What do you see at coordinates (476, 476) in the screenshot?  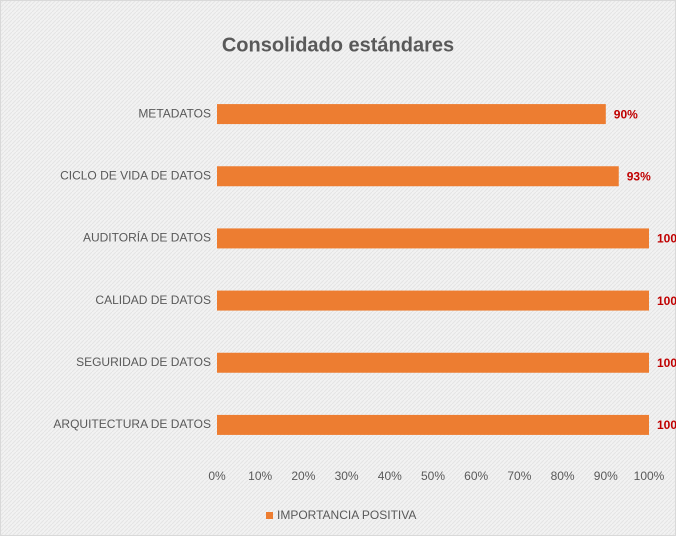 I see `x-tick-label: 60%` at bounding box center [476, 476].